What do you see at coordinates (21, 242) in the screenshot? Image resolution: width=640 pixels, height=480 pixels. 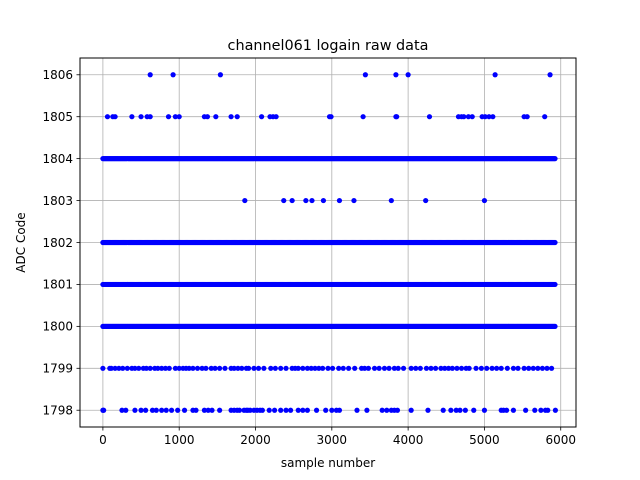 I see `y-axis-label: ADC Code` at bounding box center [21, 242].